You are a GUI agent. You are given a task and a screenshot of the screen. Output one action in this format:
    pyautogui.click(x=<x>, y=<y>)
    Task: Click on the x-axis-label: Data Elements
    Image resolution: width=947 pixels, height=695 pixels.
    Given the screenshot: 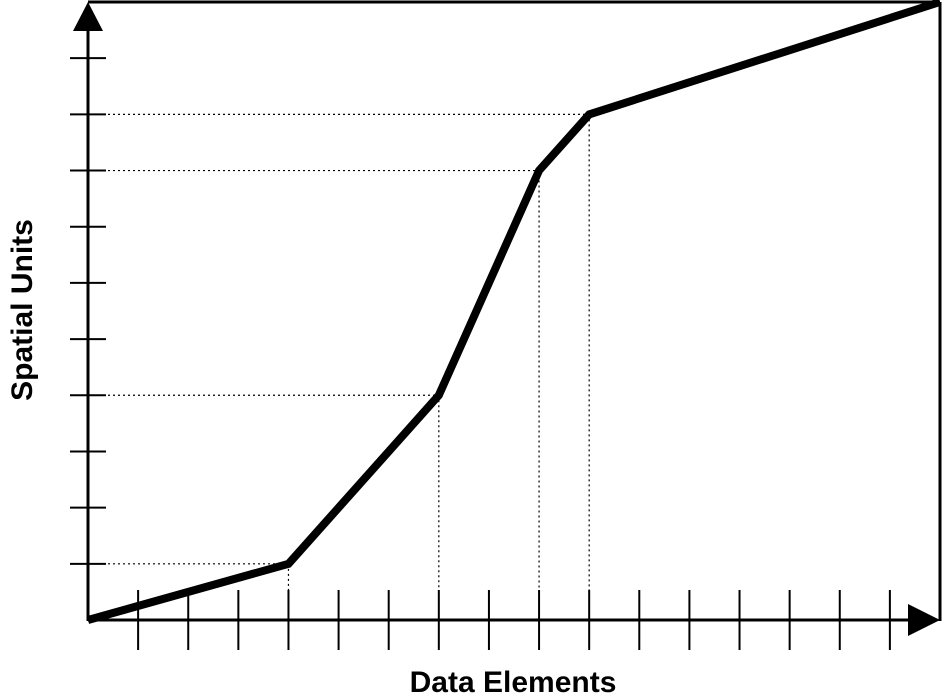 What is the action you would take?
    pyautogui.click(x=513, y=680)
    